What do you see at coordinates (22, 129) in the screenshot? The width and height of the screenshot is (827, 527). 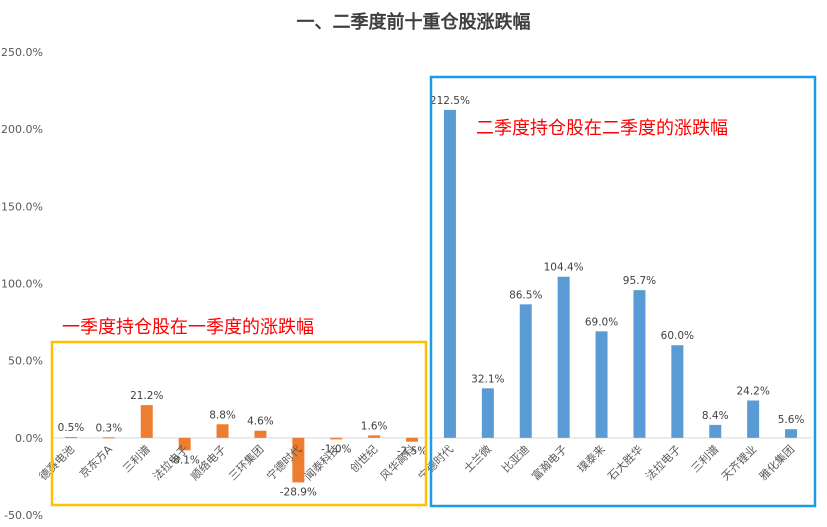 I see `y-tick-label: 200.0%` at bounding box center [22, 129].